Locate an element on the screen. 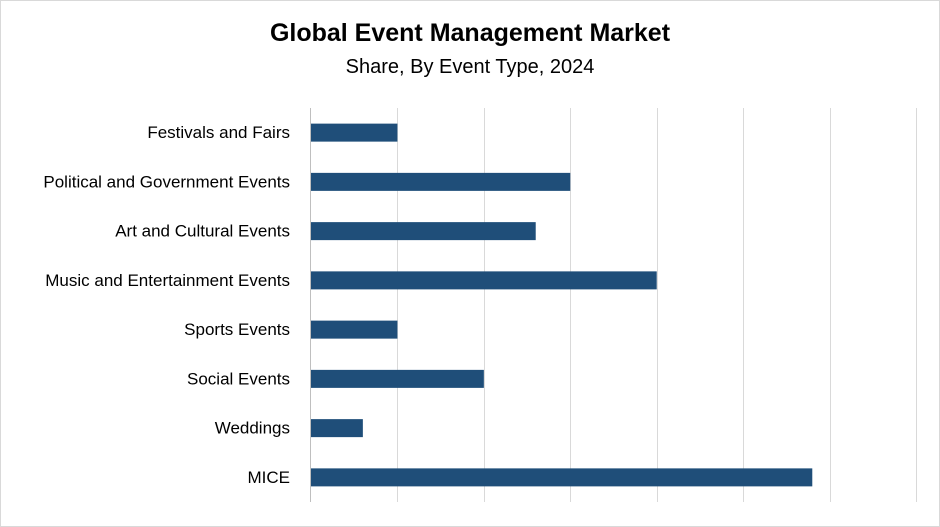  chart-subtitle: Share, By Event Type, 2024 is located at coordinates (470, 67).